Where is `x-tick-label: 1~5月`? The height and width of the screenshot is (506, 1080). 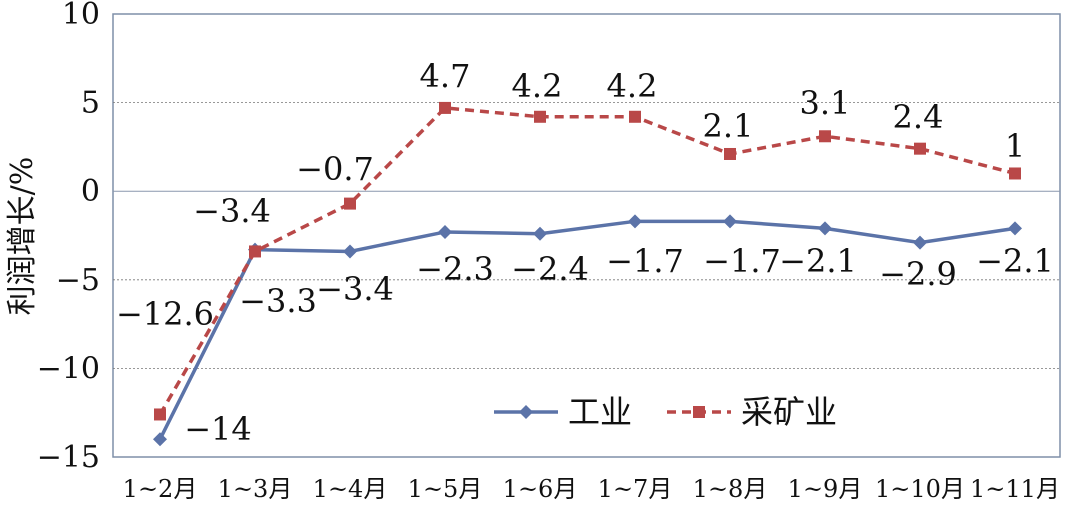
x-tick-label: 1~5月 is located at coordinates (445, 489).